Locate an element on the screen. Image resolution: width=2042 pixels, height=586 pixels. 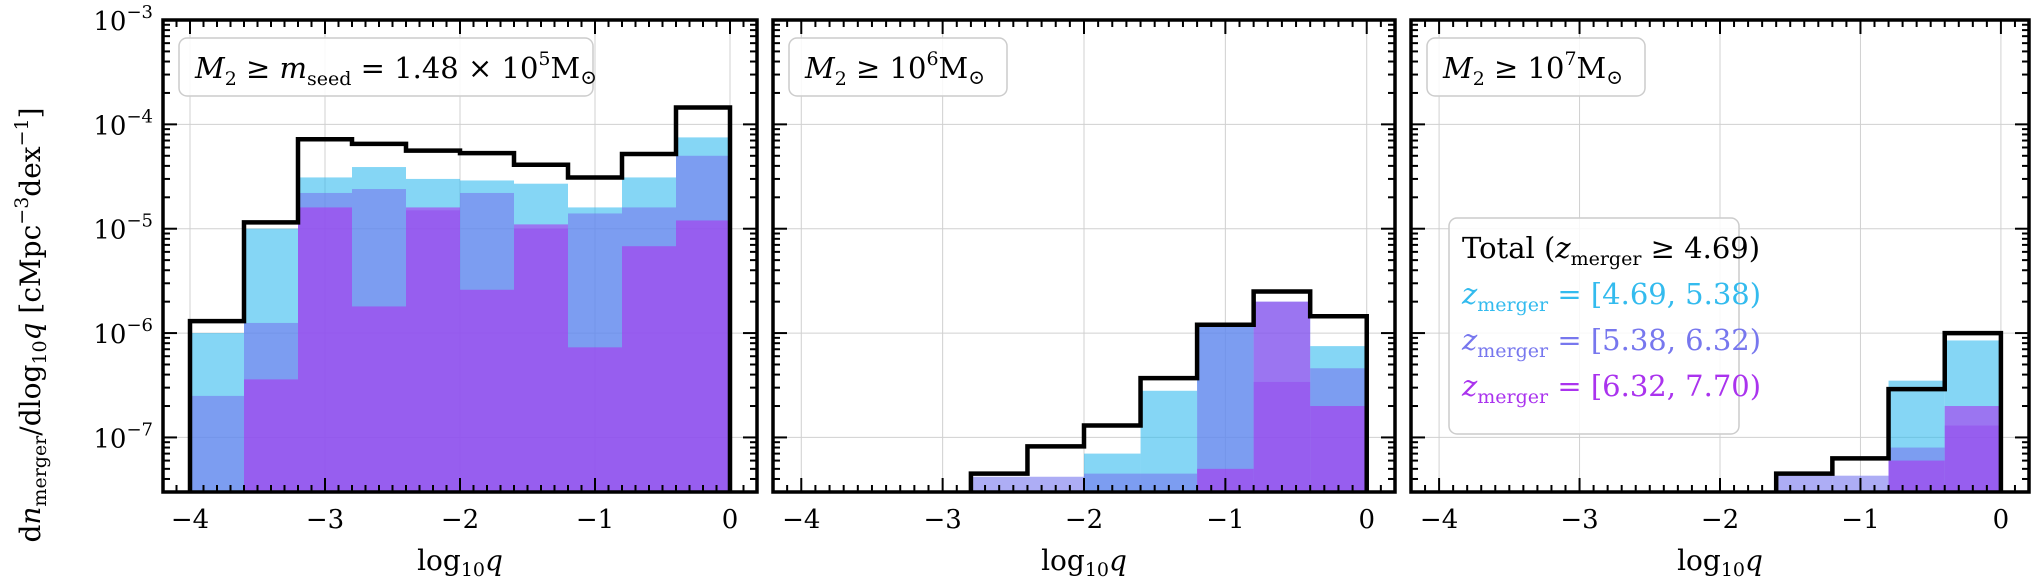
legend-frame is located at coordinates (1594, 326).